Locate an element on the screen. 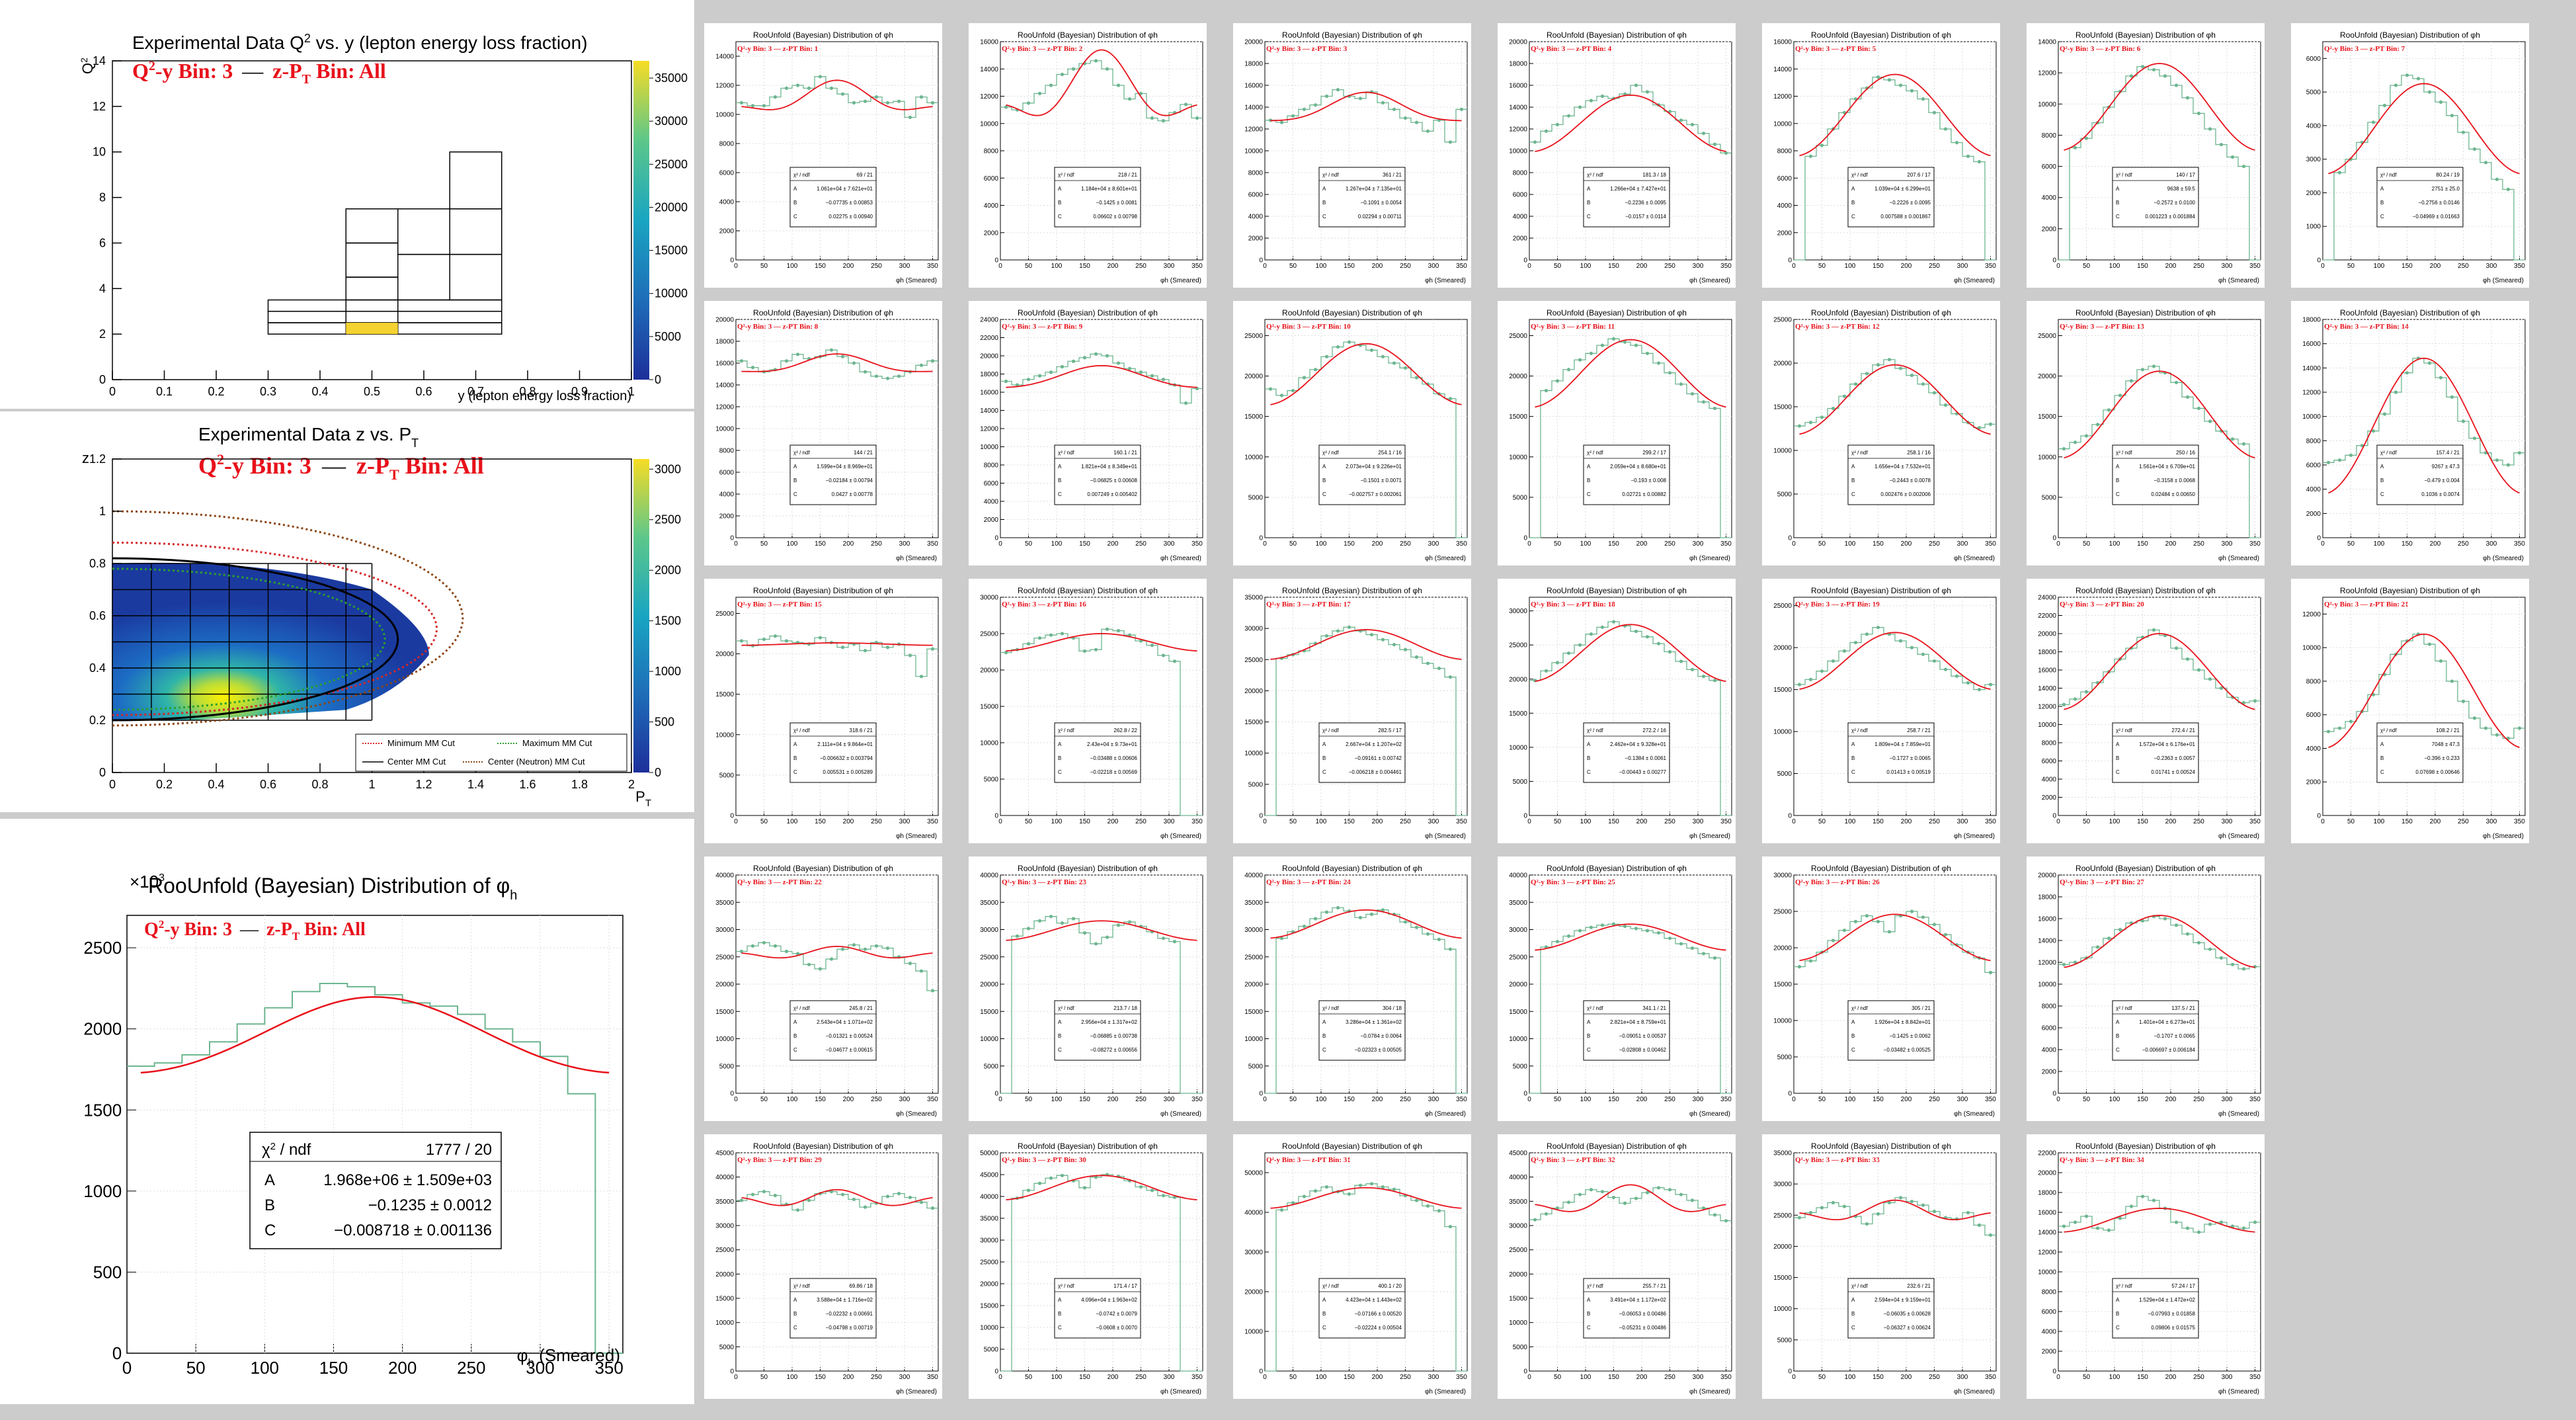 Image resolution: width=2576 pixels, height=1420 pixels. small-stat-value: −0.07166 ± 0.00520 is located at coordinates (1379, 1314).